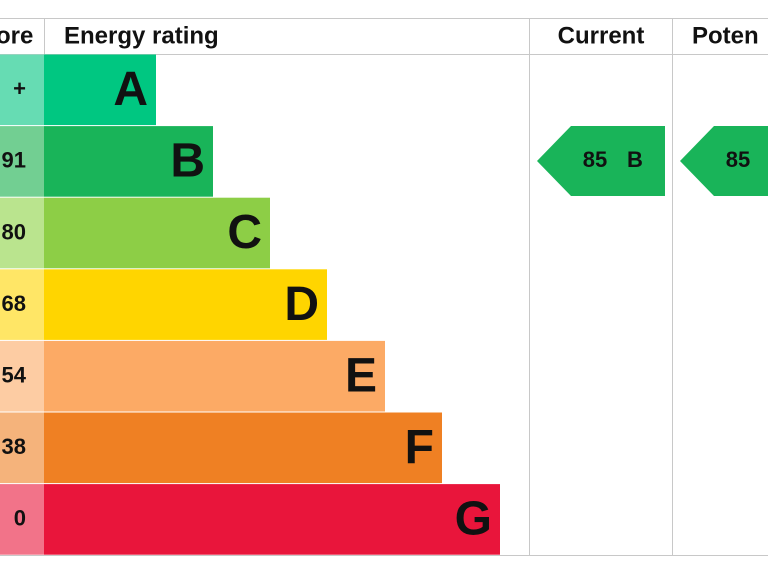  What do you see at coordinates (601, 35) in the screenshot?
I see `current-header: Current` at bounding box center [601, 35].